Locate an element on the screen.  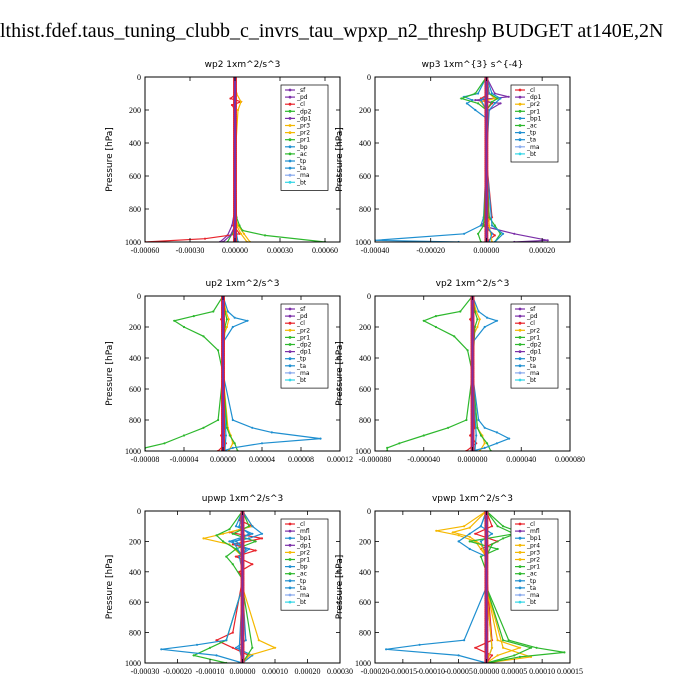
x-tick-label: -0.00030 is located at coordinates (190, 250).